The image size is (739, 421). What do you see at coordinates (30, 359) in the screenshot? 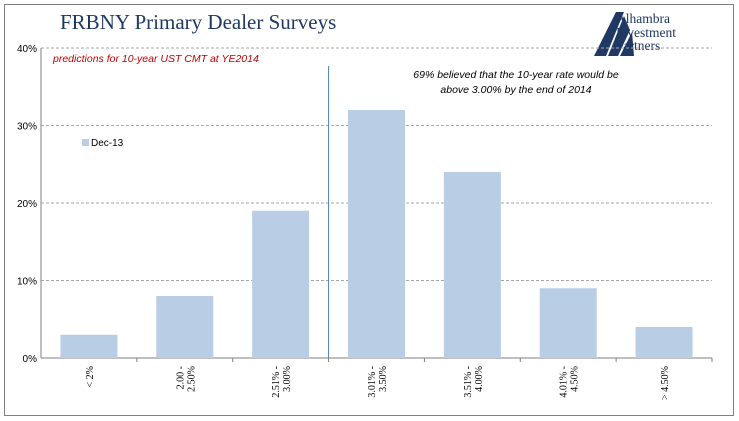
I see `y-tick-label: 0%` at bounding box center [30, 359].